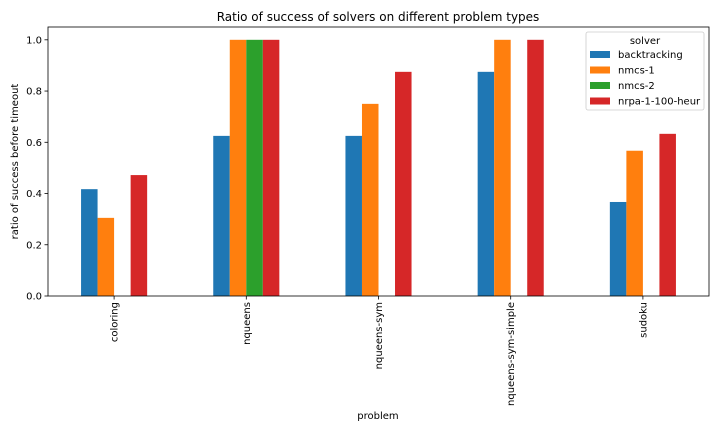  What do you see at coordinates (34, 297) in the screenshot?
I see `y-tick-label: 0.0` at bounding box center [34, 297].